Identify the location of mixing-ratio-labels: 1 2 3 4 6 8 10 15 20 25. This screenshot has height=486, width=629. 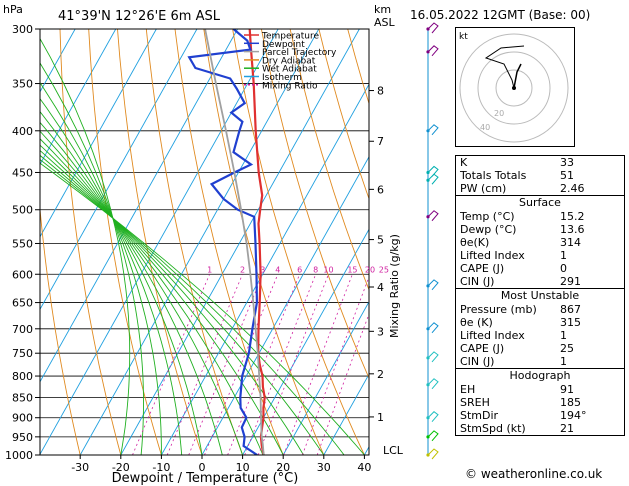
(298, 269).